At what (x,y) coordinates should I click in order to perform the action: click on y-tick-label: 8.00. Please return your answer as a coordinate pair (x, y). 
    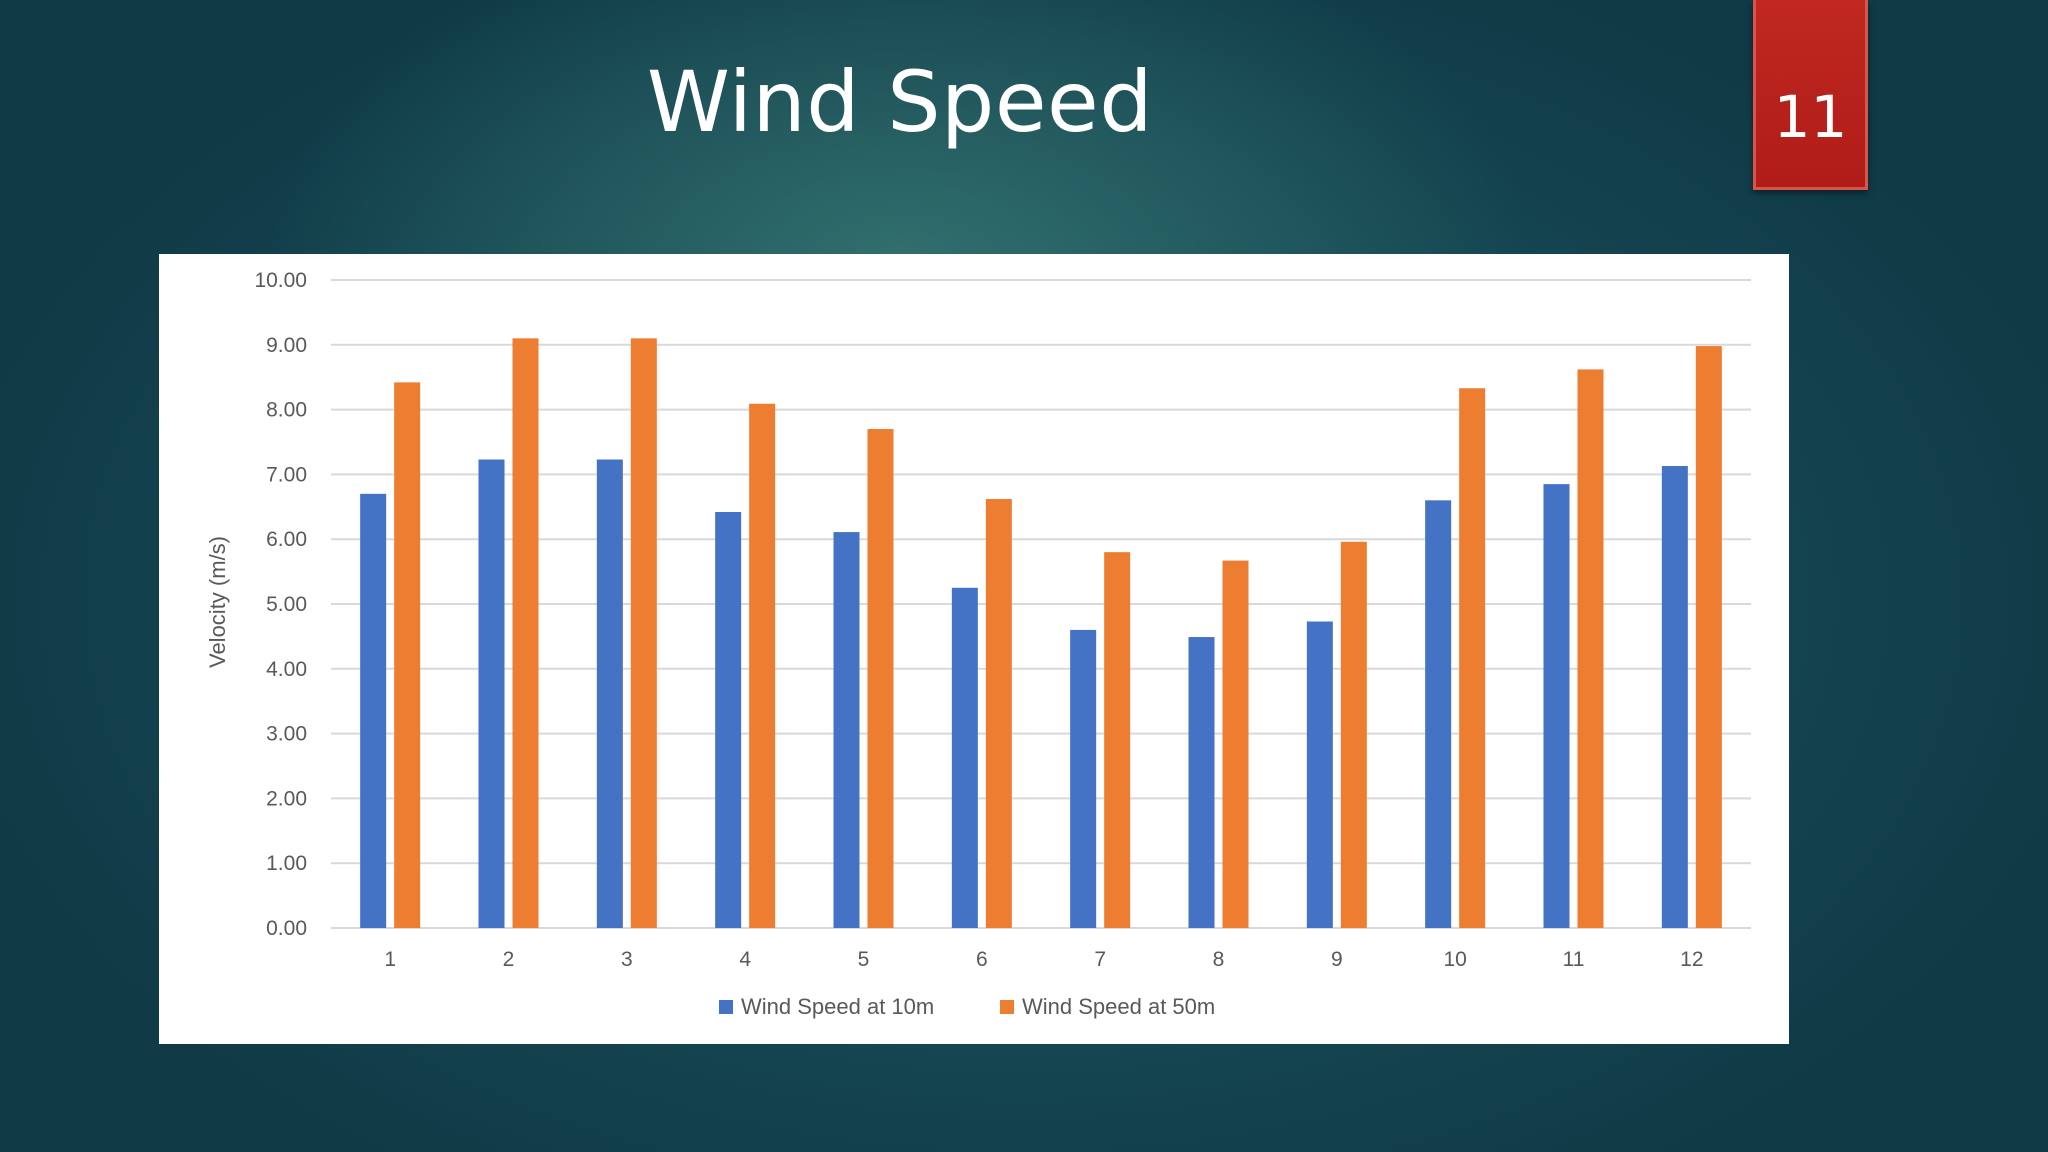
    Looking at the image, I should click on (286, 410).